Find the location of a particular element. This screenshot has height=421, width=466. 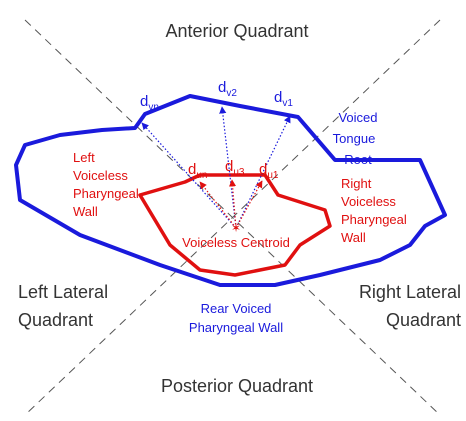

voiced-label: Voiced is located at coordinates (357, 117).